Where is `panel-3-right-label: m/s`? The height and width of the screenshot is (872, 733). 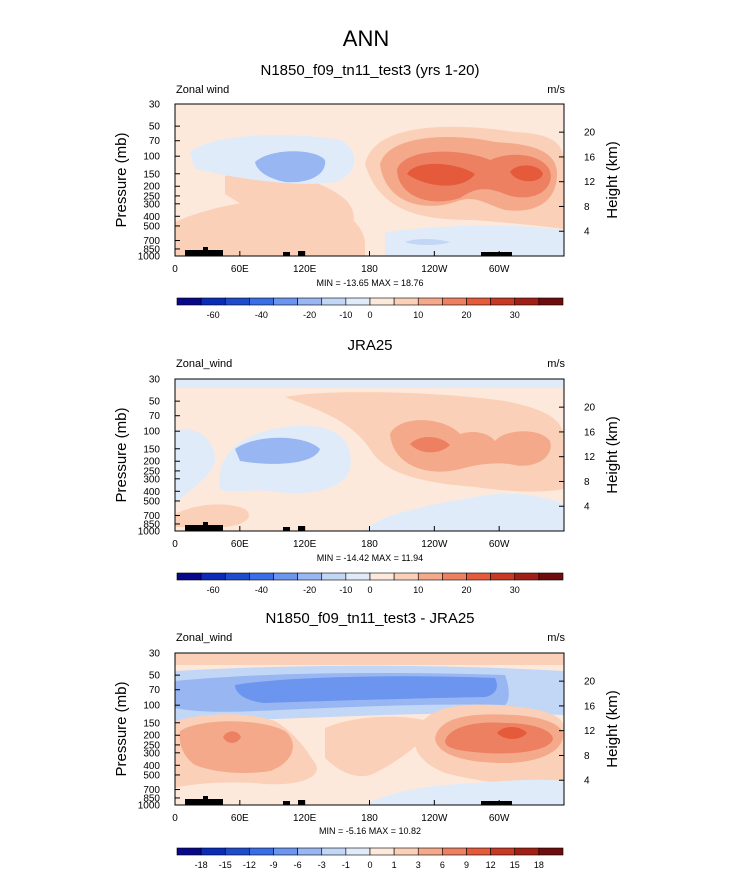
panel-3-right-label: m/s is located at coordinates (556, 638).